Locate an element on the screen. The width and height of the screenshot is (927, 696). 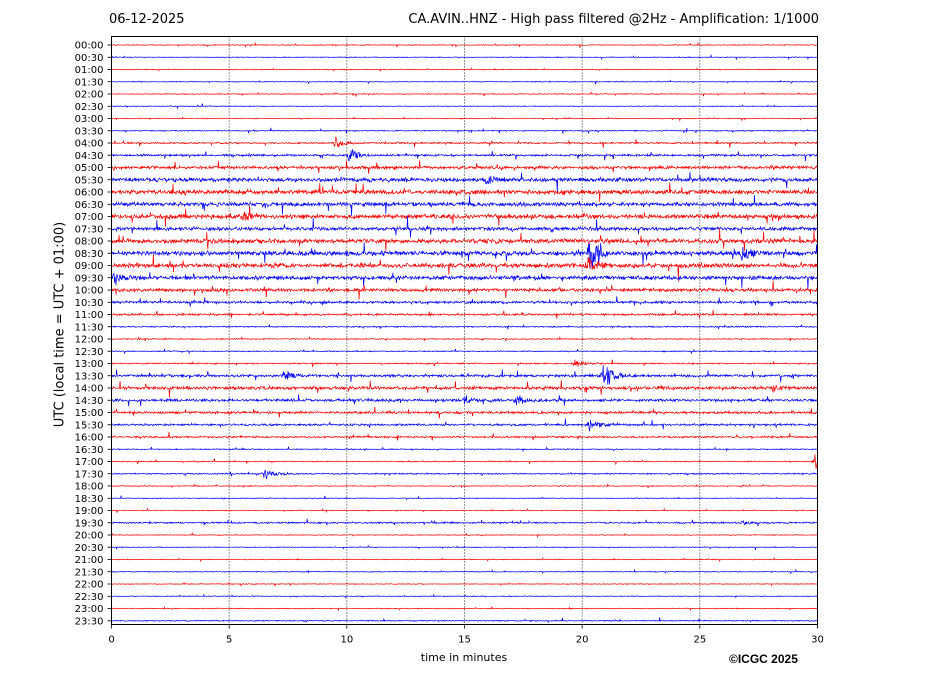
y-tick-label: 14:00 is located at coordinates (89, 389).